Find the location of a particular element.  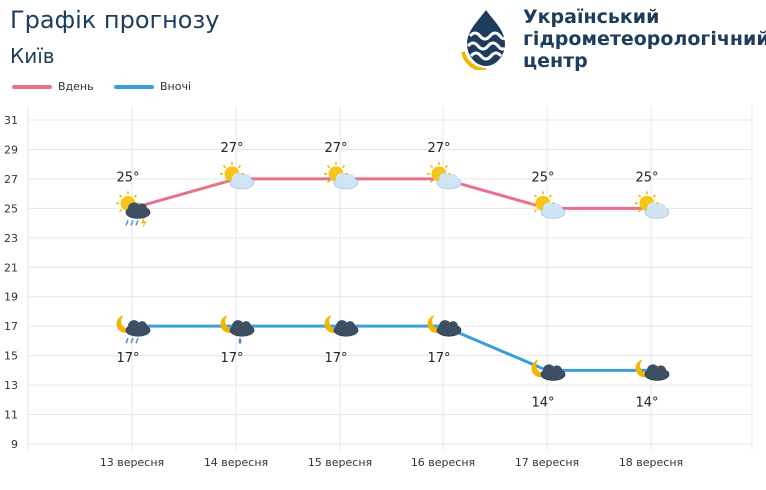

sun-cloud-rain-storm-icon is located at coordinates (133, 210).